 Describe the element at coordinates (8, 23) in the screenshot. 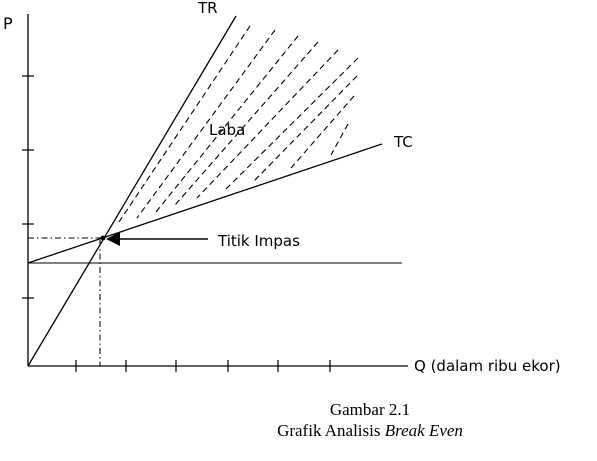

I see `y-axis-label: P` at that location.